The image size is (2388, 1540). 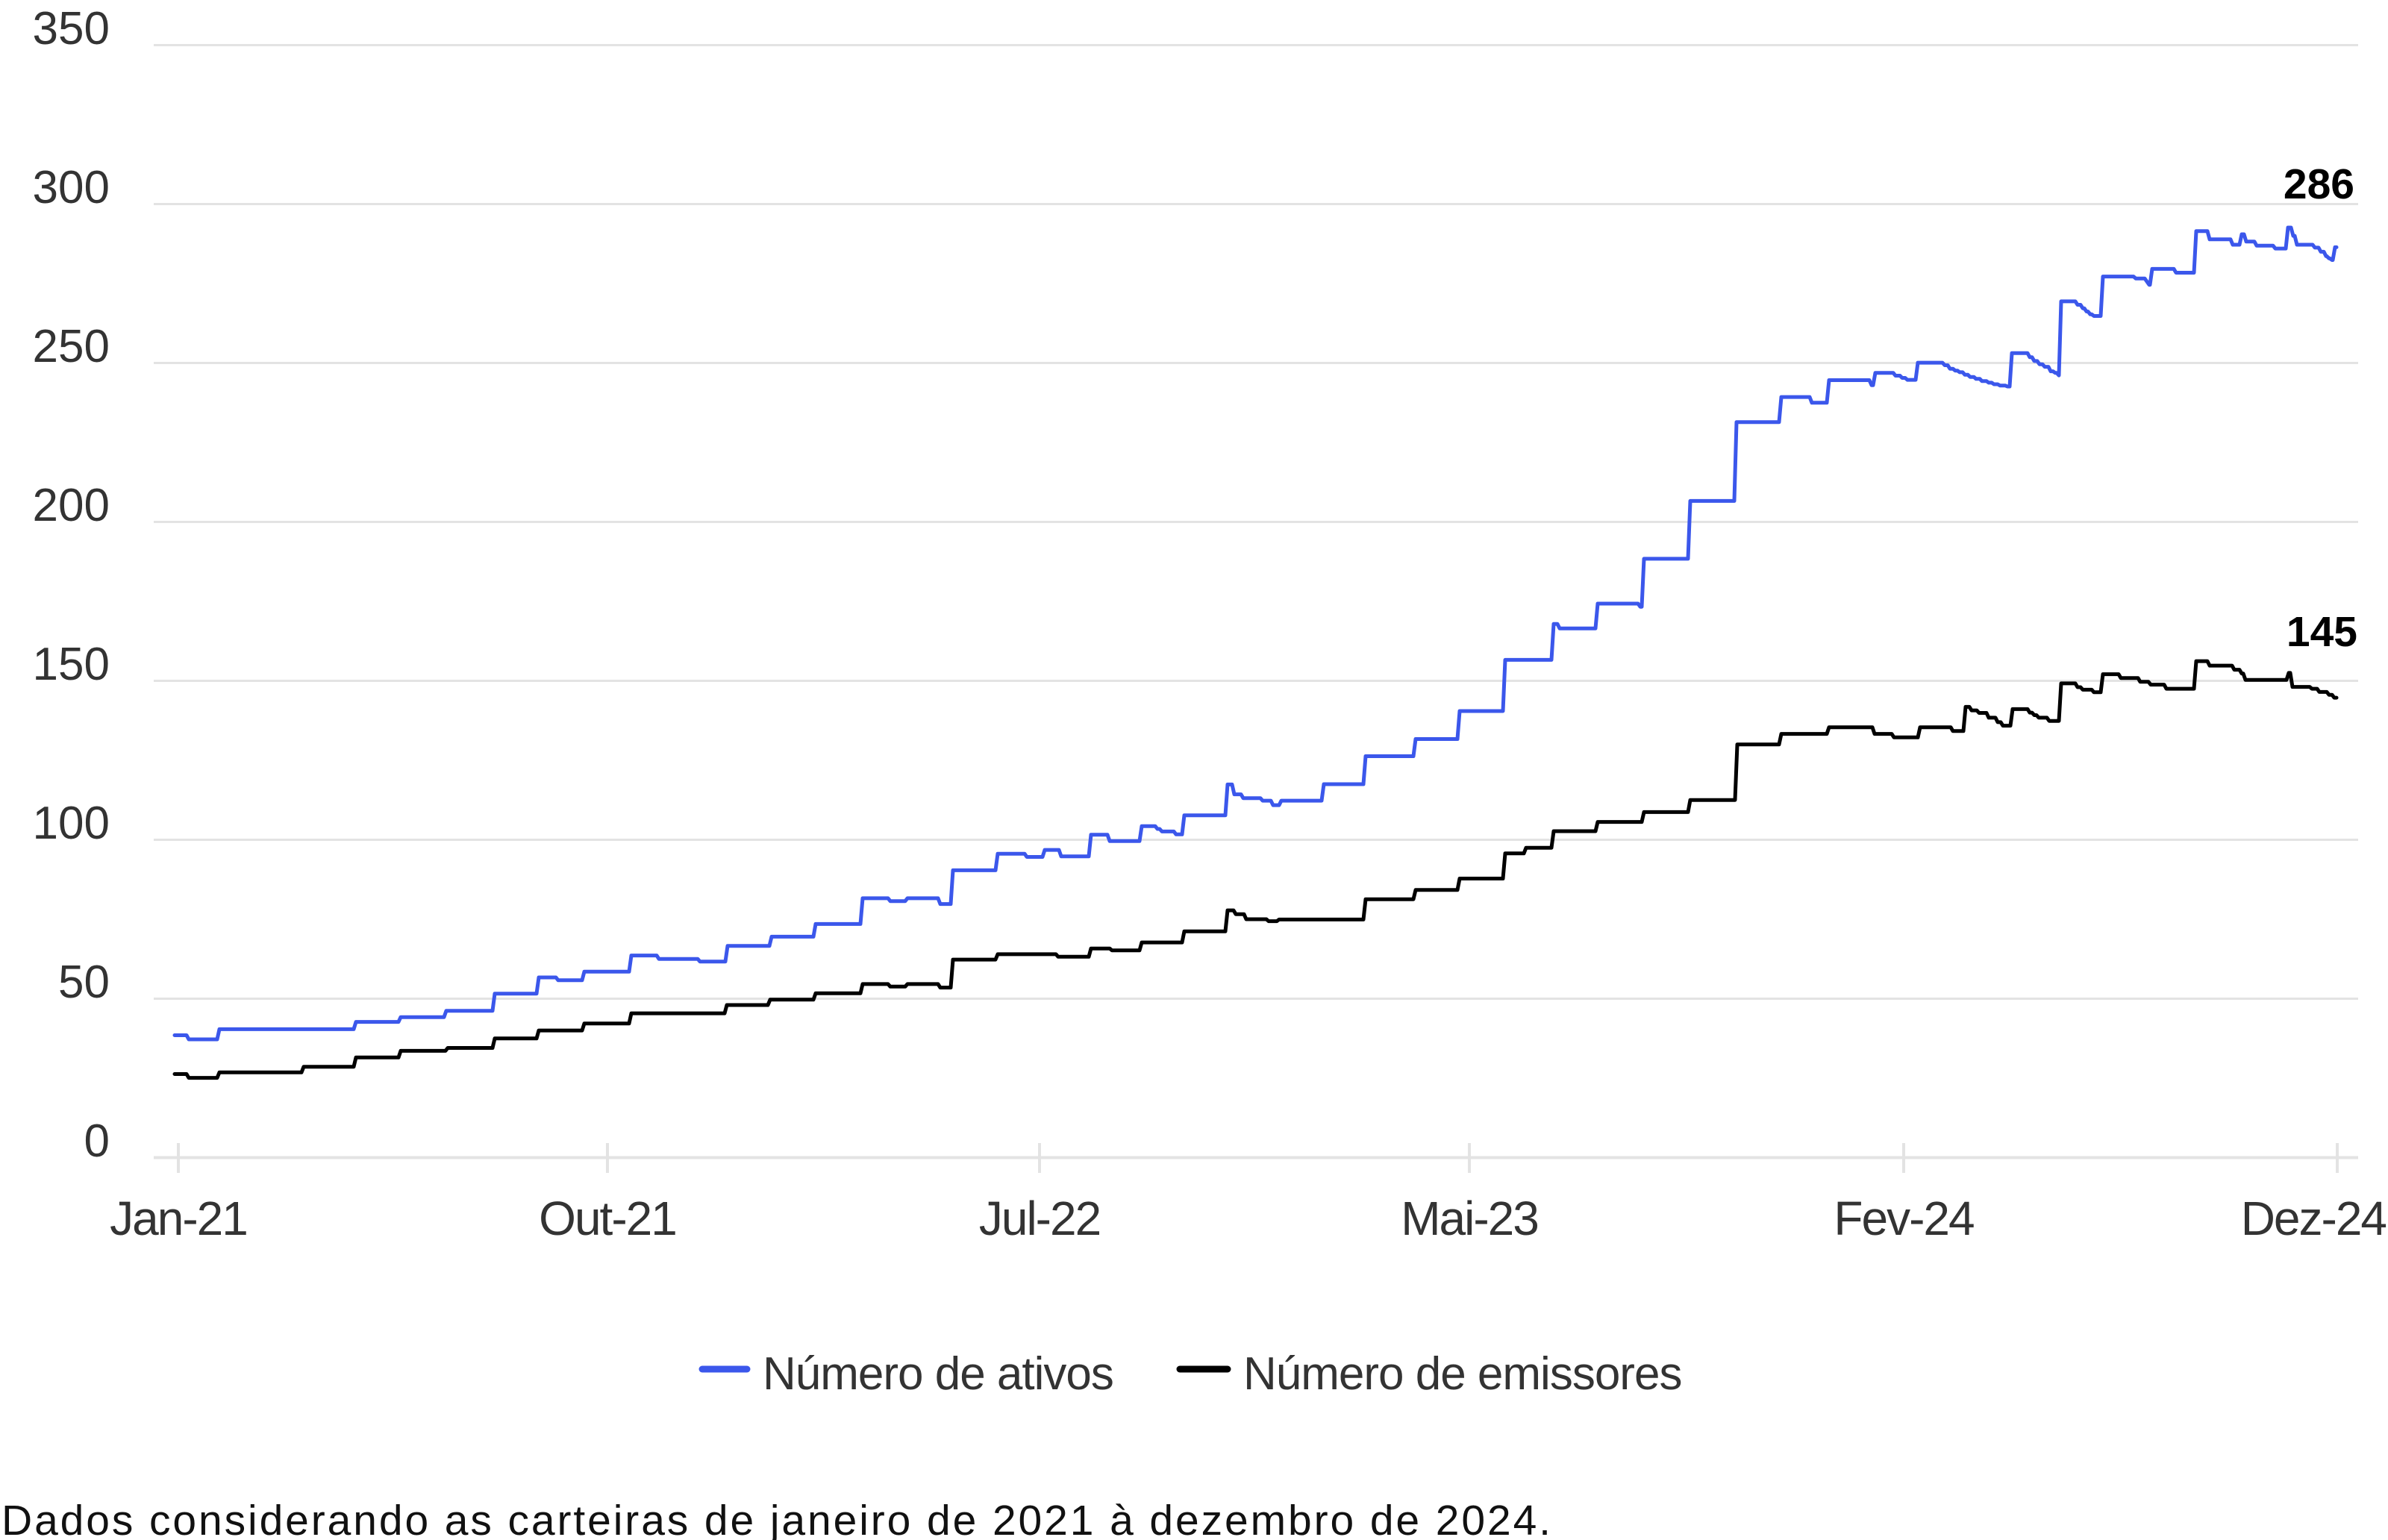 What do you see at coordinates (178, 1218) in the screenshot?
I see `svg-text: Jan-21` at bounding box center [178, 1218].